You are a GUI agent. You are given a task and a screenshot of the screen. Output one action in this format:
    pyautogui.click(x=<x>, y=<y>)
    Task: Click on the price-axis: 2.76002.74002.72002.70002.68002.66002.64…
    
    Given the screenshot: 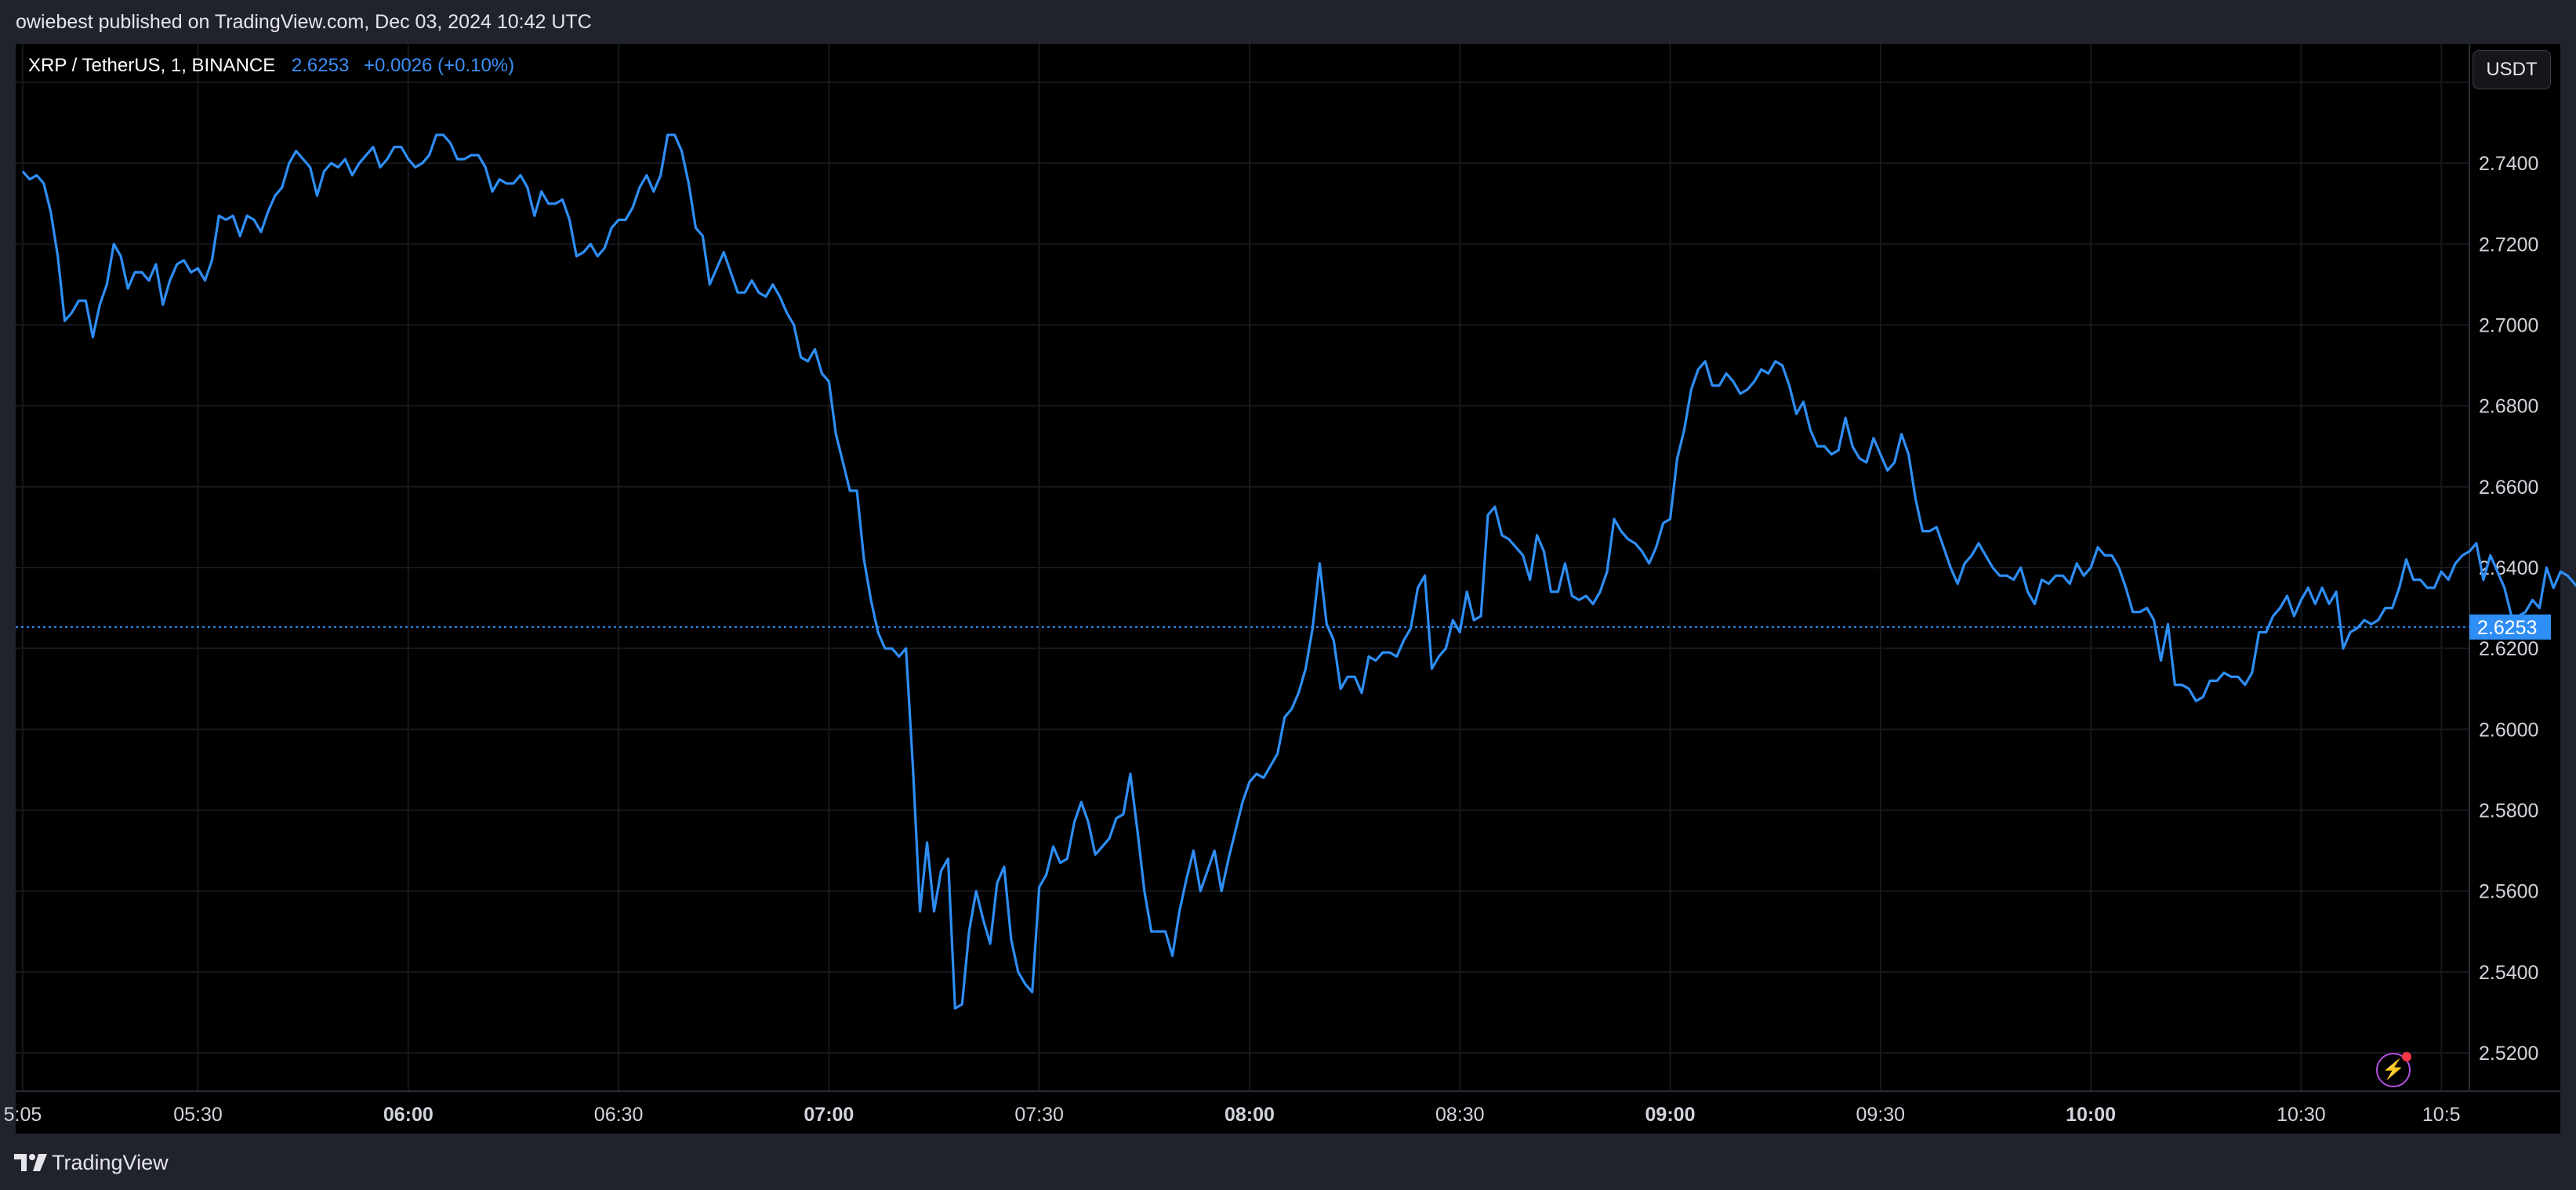 What is the action you would take?
    pyautogui.click(x=2508, y=568)
    